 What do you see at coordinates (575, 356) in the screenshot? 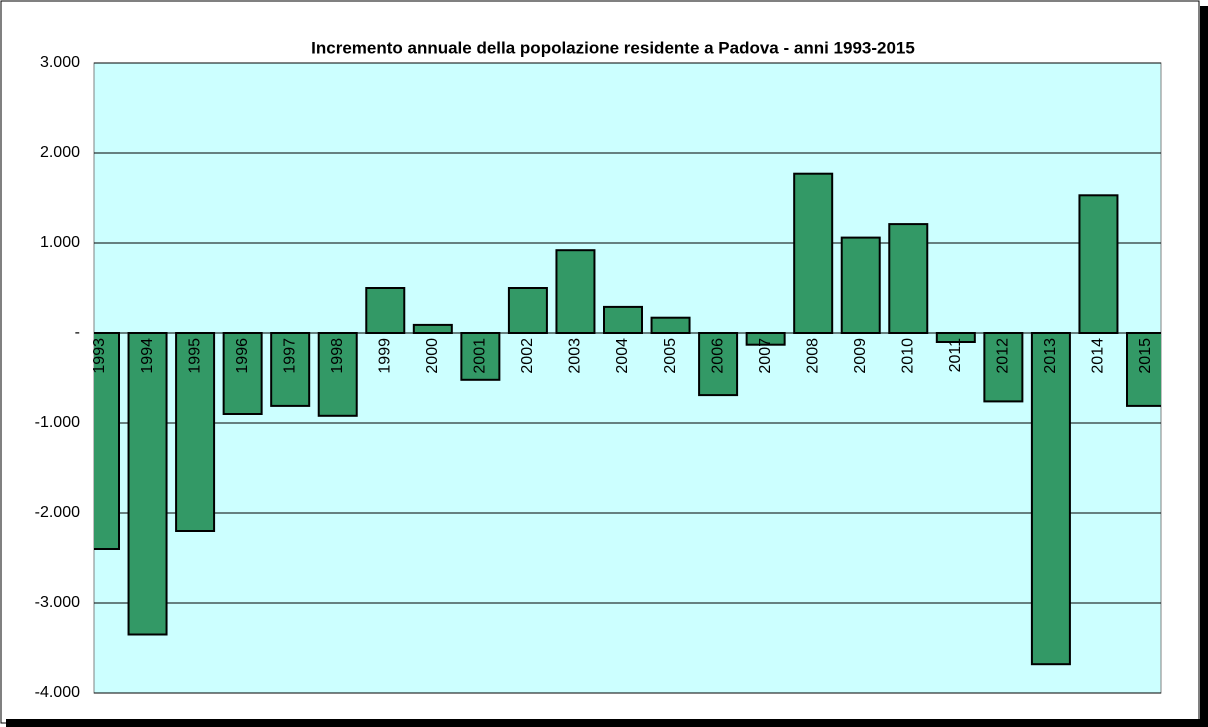
I see `x-tick-label: 2003` at bounding box center [575, 356].